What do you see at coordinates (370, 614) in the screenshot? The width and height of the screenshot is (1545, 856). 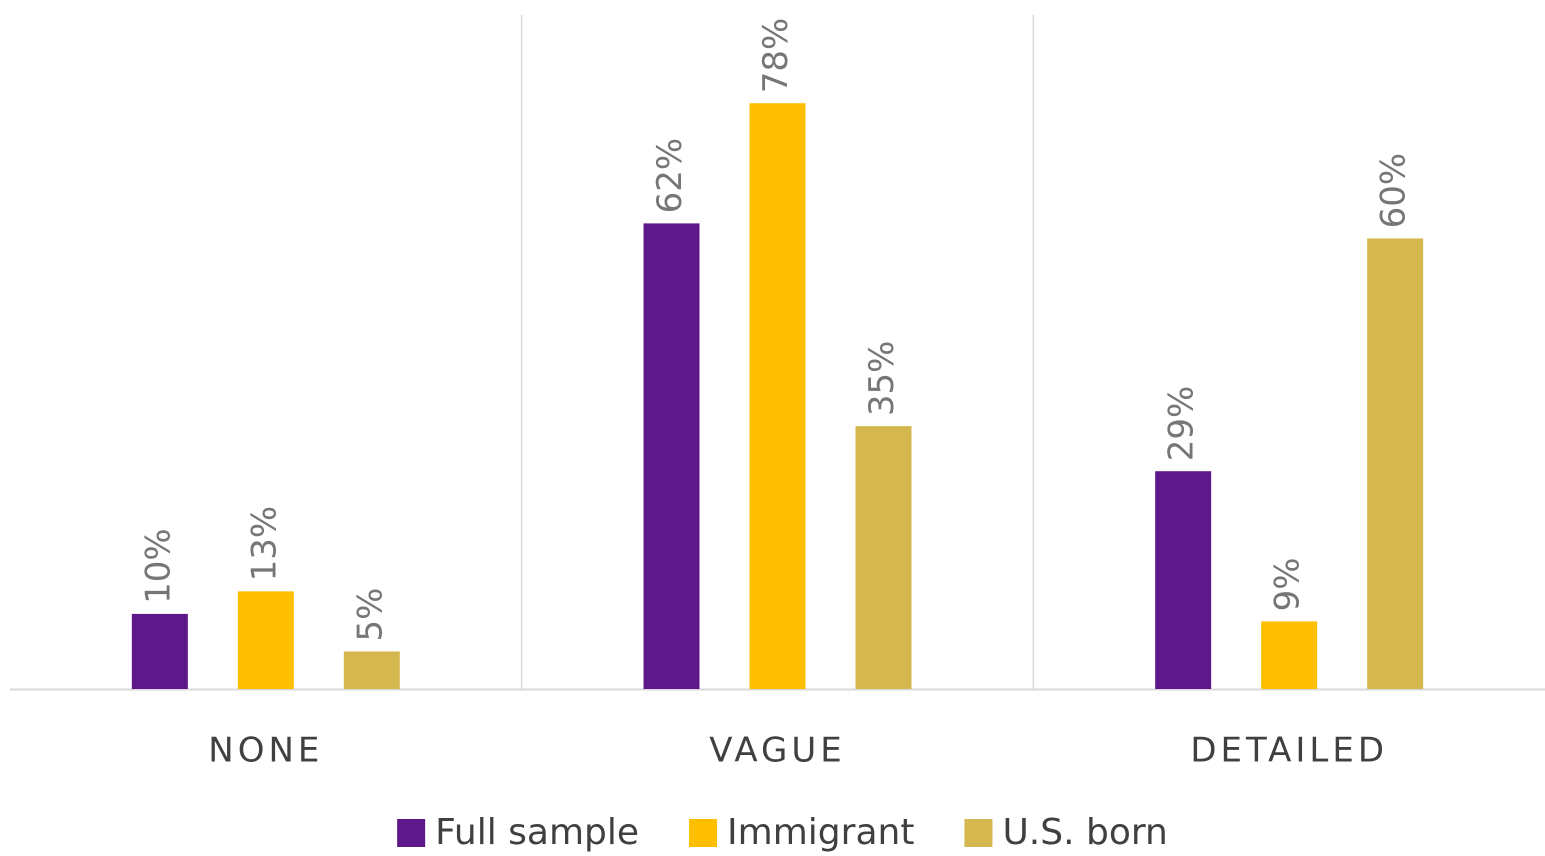 I see `value-label: 5%` at bounding box center [370, 614].